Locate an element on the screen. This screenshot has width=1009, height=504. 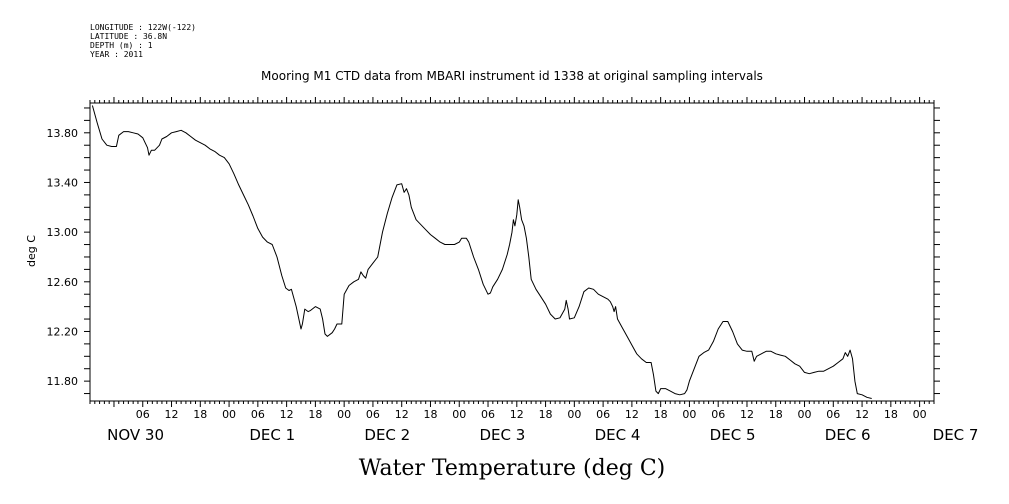
meta-latitude: LATITUDE : 36.8N is located at coordinates (128, 36).